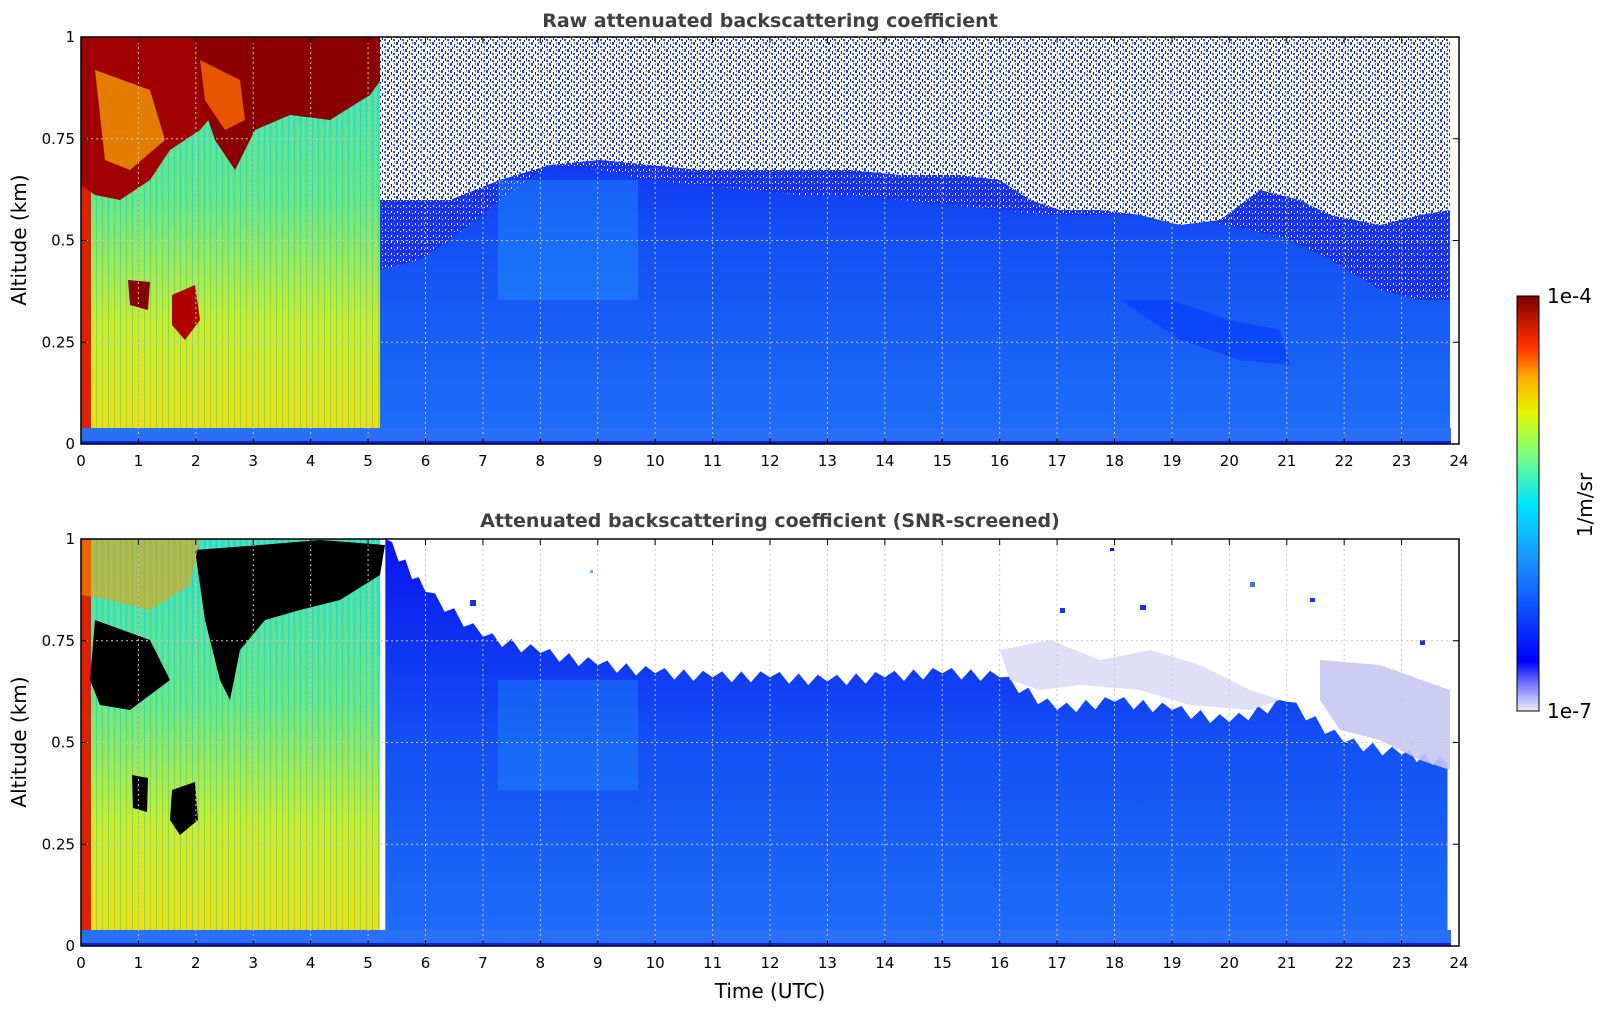  What do you see at coordinates (1585, 504) in the screenshot?
I see `colorbar-unit-label: 1/m/sr` at bounding box center [1585, 504].